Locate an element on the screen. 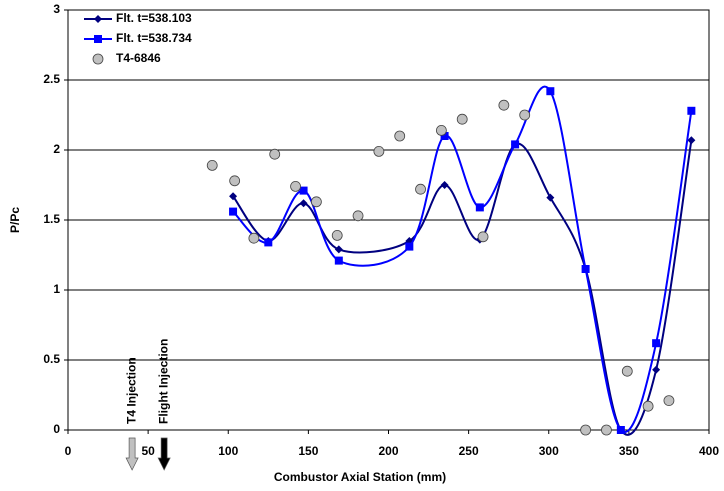 The height and width of the screenshot is (491, 724). x-tick-label: 300 is located at coordinates (549, 451).